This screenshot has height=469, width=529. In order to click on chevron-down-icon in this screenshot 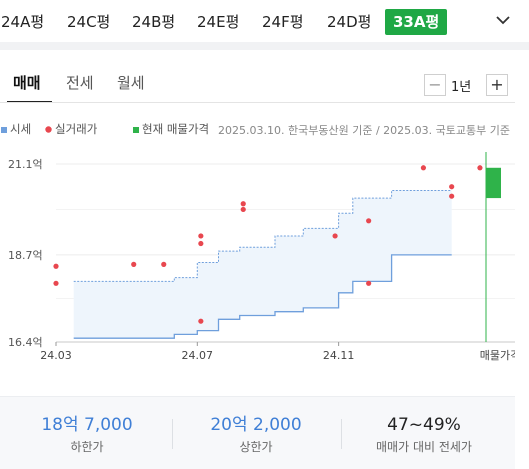, I will do `click(503, 22)`.